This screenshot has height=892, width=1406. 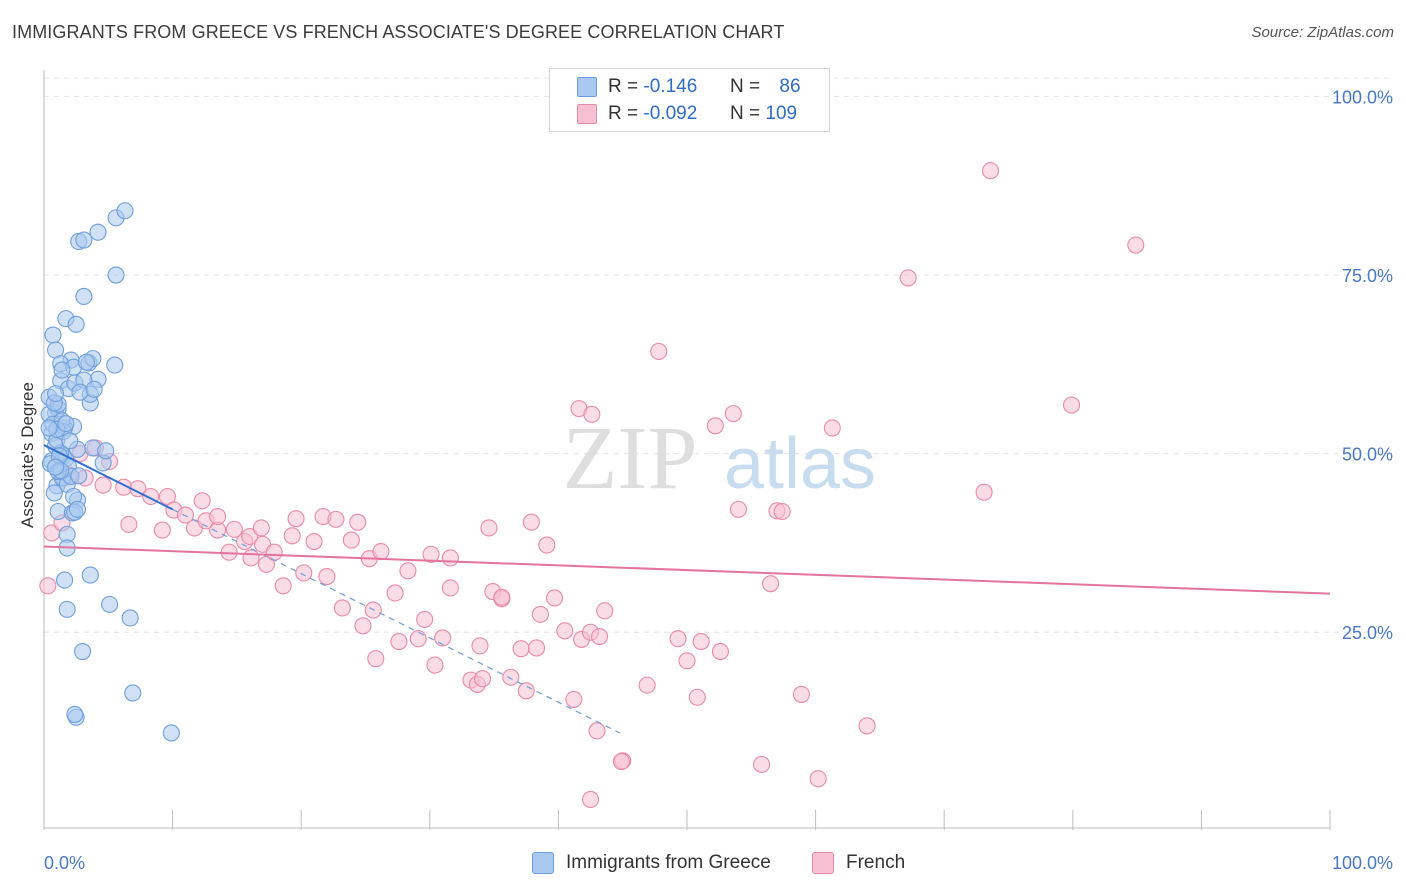 I want to click on y-tick-label: 25.0%, so click(x=1367, y=633).